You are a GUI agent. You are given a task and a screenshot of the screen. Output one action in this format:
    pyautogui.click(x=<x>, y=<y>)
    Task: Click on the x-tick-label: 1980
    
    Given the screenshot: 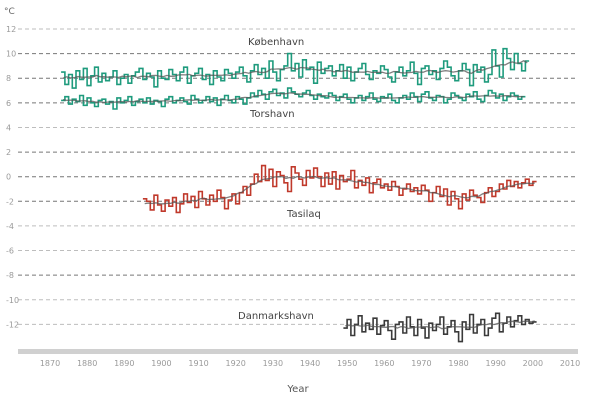 What is the action you would take?
    pyautogui.click(x=458, y=363)
    